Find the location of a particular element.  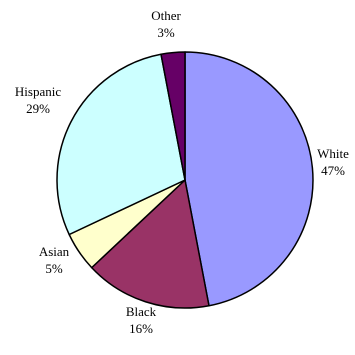

slice-label-other: Other 3% is located at coordinates (166, 24).